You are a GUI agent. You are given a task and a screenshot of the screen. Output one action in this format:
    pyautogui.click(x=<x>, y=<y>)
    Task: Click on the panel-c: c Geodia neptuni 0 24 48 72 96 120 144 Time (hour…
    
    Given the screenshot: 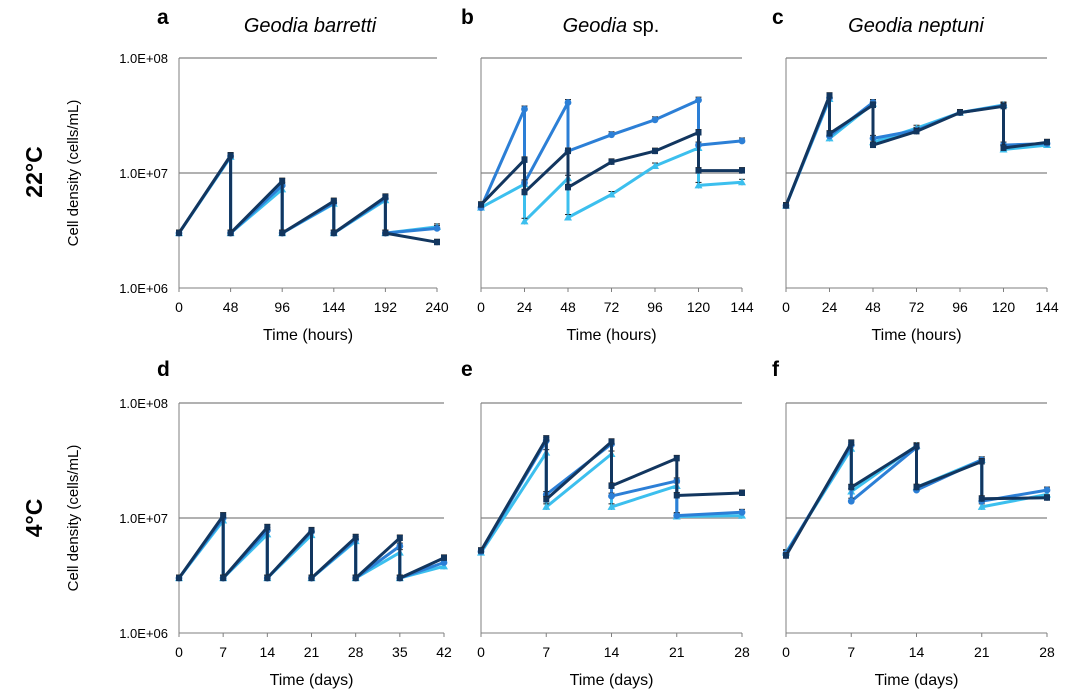 What is the action you would take?
    pyautogui.click(x=915, y=175)
    